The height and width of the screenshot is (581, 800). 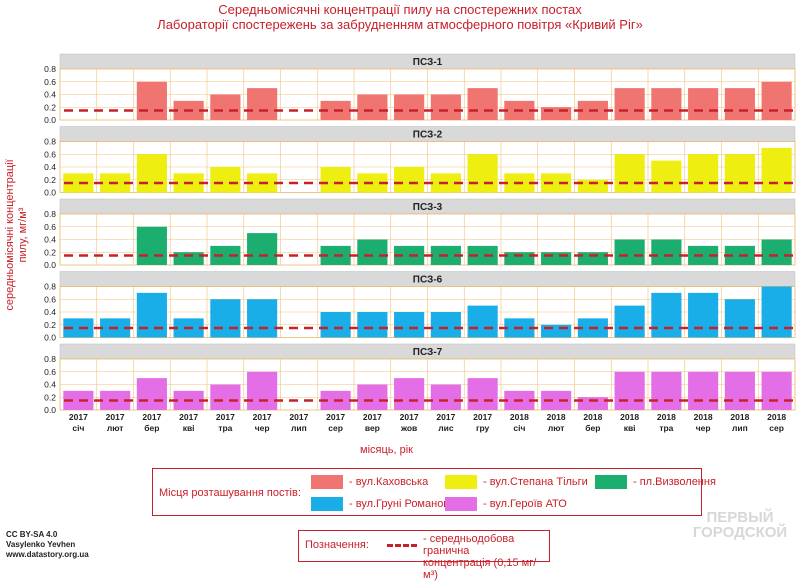 I want to click on watermark-logo: ПЕРВЫЙ ГОРОДСКОЙ, so click(x=740, y=525).